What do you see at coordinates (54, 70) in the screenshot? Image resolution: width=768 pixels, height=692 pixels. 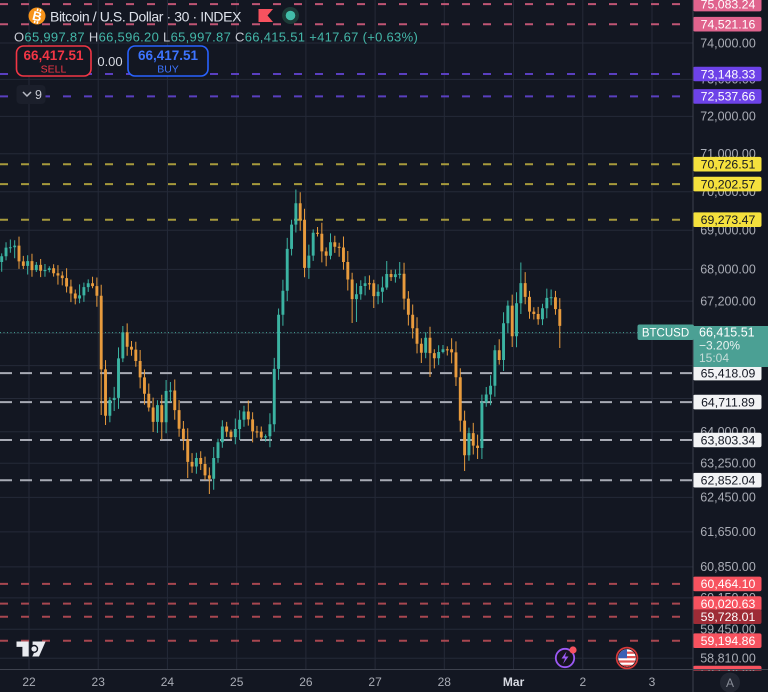 I see `svg-text: SELL` at bounding box center [54, 70].